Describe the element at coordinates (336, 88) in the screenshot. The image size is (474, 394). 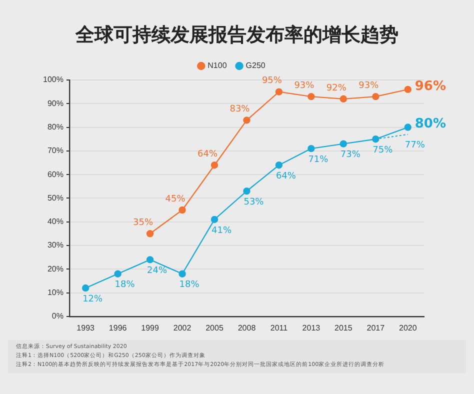
I see `data-label: 92%` at that location.